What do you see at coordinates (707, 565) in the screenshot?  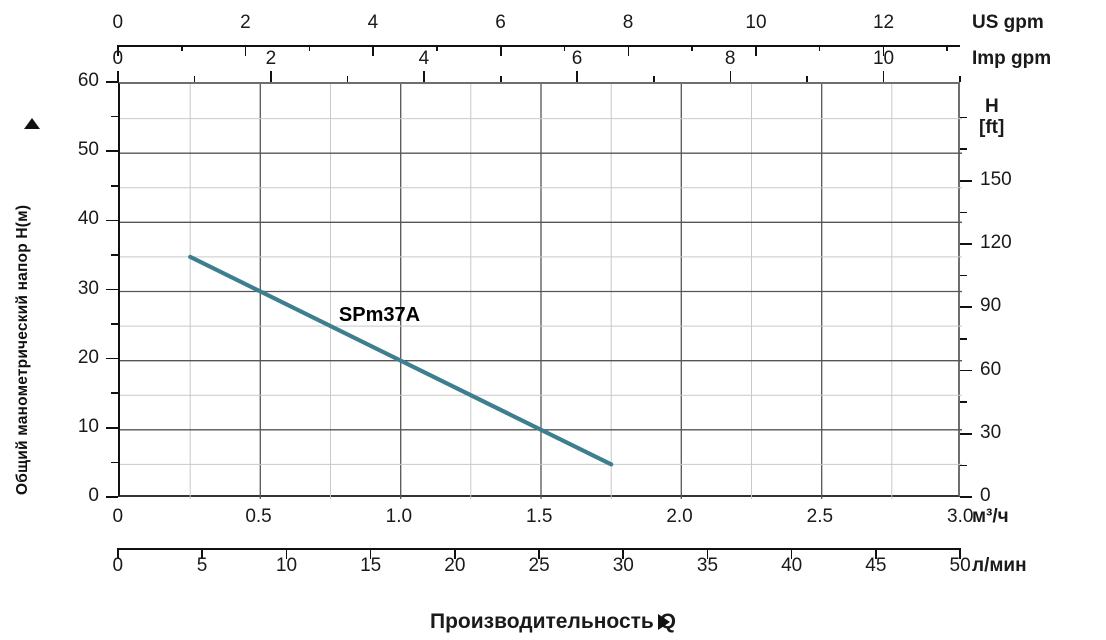 I see `tick-label: 35` at bounding box center [707, 565].